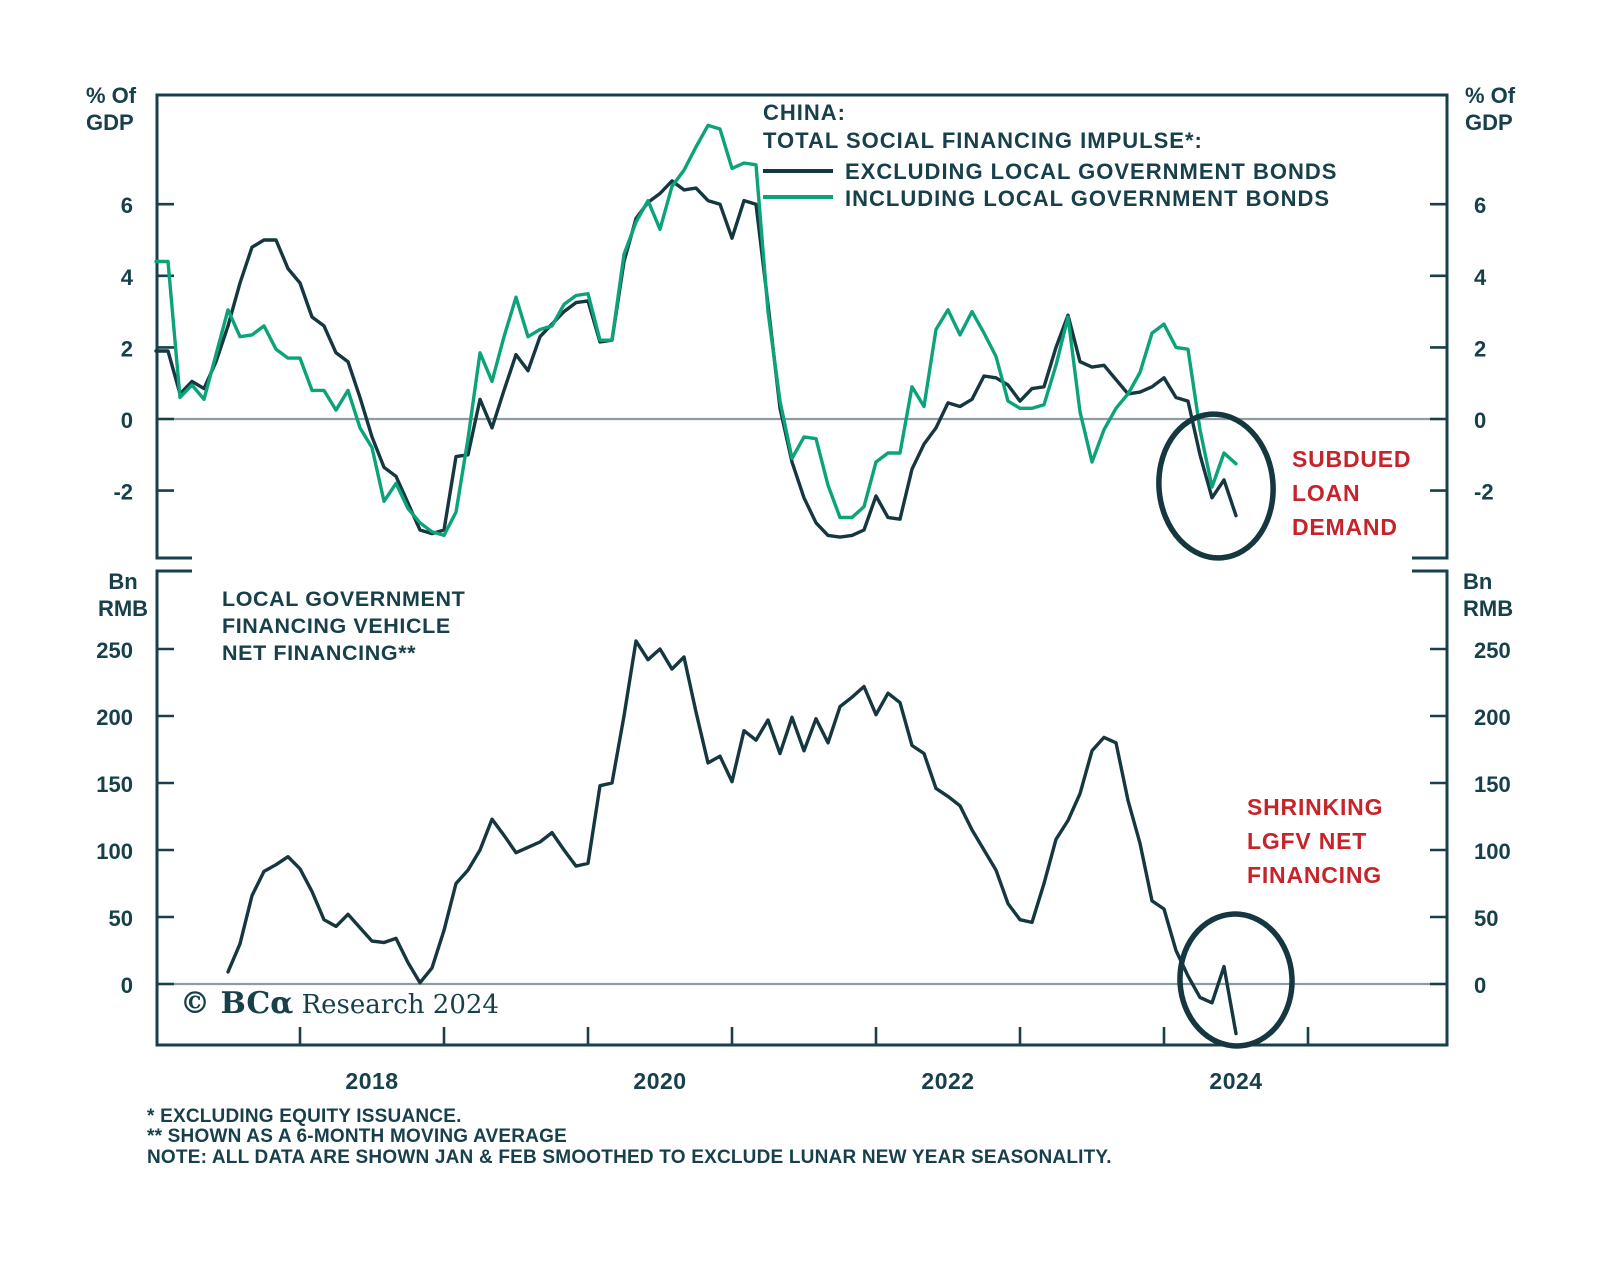  I want to click on bottom-left-unit-line1: Bn, so click(122, 581).